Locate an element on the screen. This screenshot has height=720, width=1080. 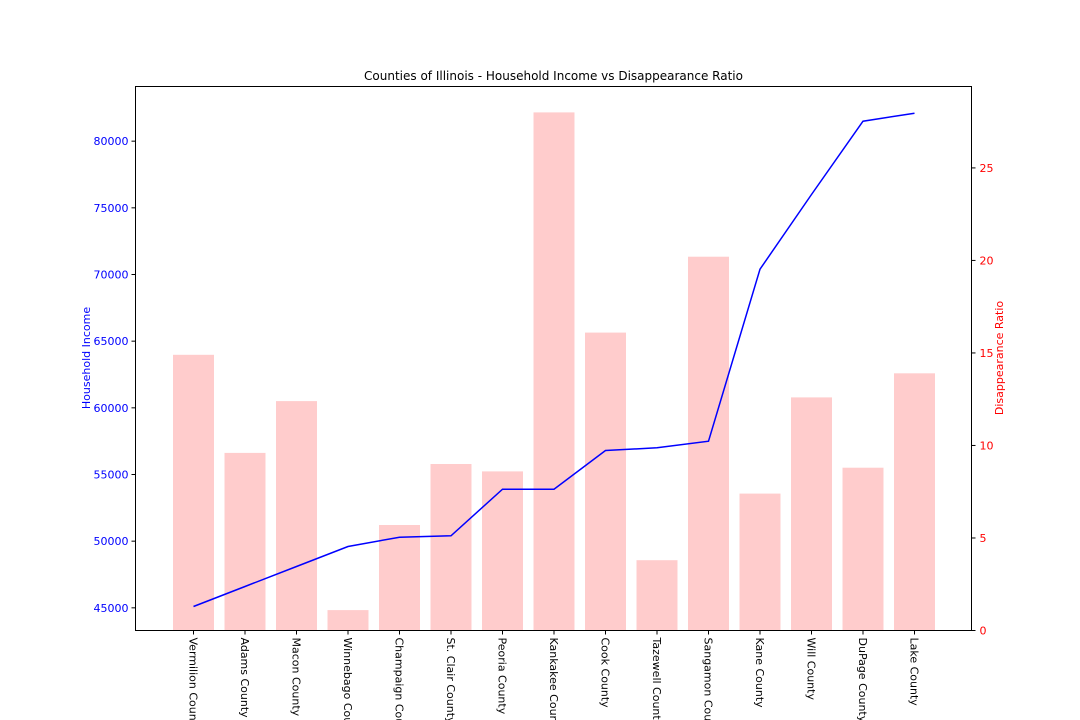
x-tick-label: Peoria County is located at coordinates (502, 676).